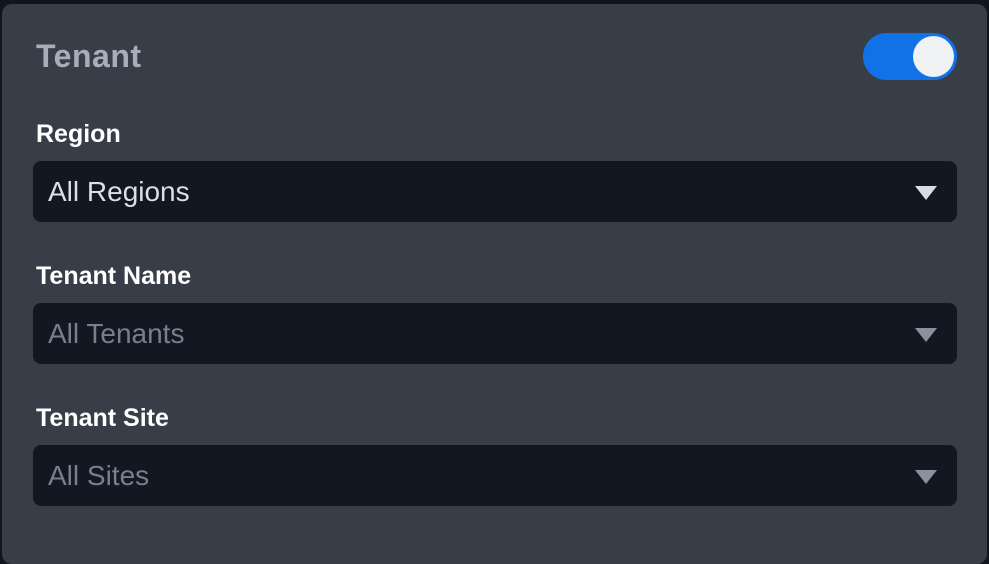 Image resolution: width=989 pixels, height=564 pixels. What do you see at coordinates (495, 333) in the screenshot?
I see `tenant-name-select: All Tenants` at bounding box center [495, 333].